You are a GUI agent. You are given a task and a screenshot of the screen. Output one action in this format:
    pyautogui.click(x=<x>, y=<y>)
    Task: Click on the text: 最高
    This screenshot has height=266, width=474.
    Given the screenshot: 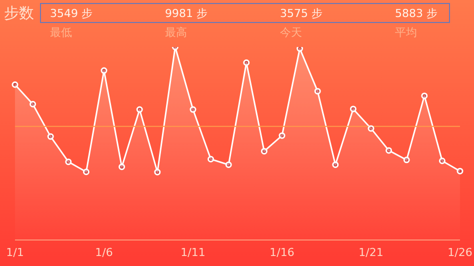 What is the action you would take?
    pyautogui.click(x=176, y=32)
    